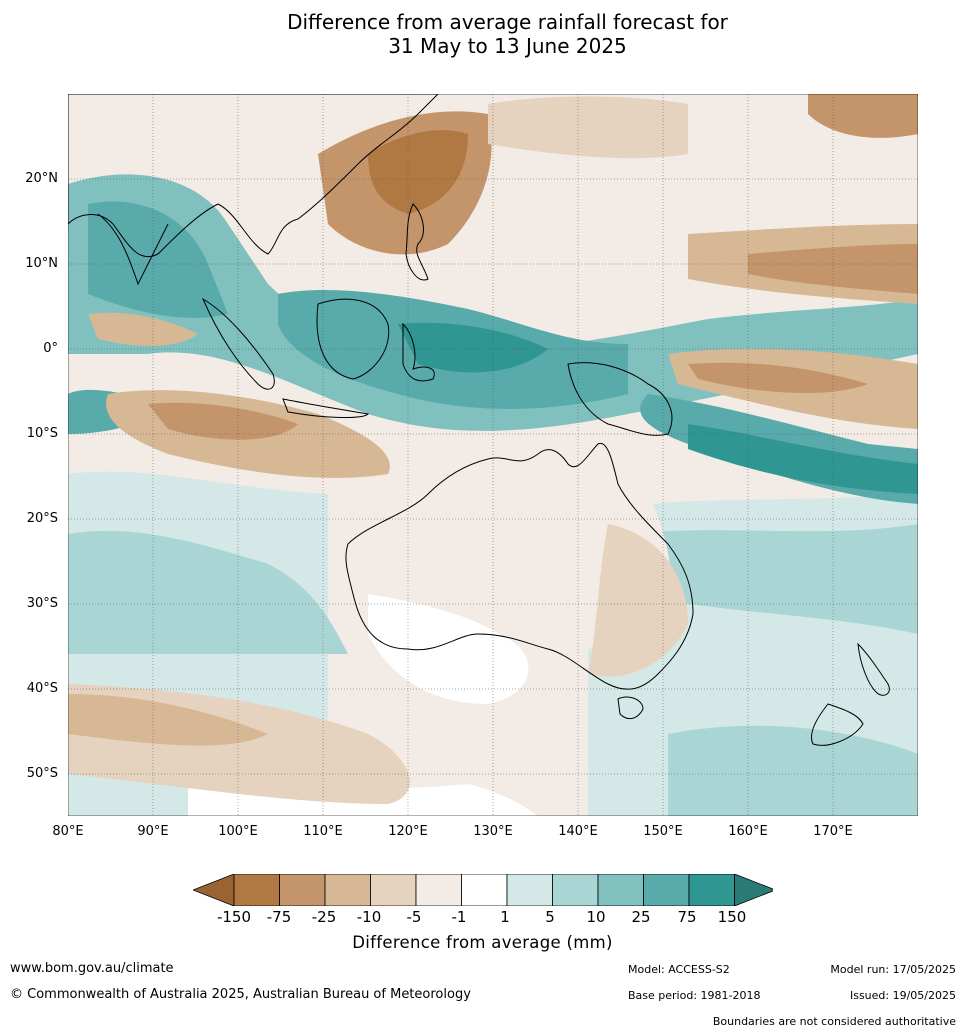 Image resolution: width=965 pixels, height=1035 pixels. Describe the element at coordinates (234, 917) in the screenshot. I see `colorbar-tick: -150` at that location.